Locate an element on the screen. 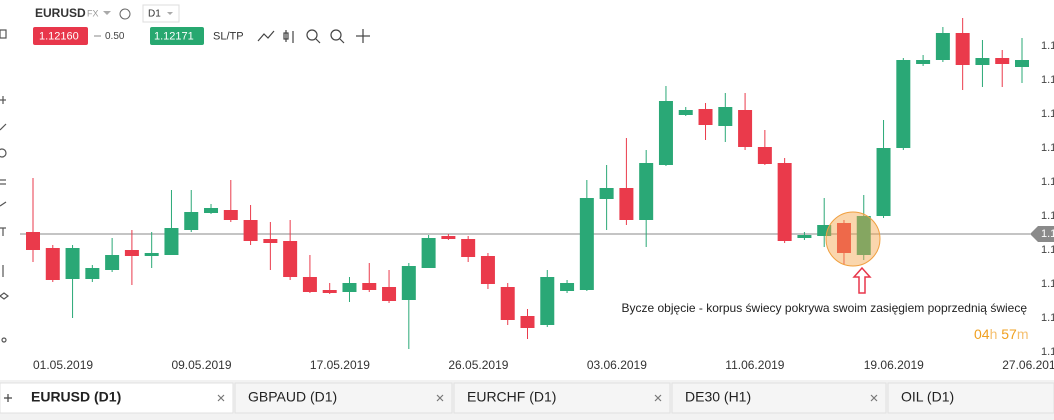 Image resolution: width=1054 pixels, height=420 pixels. interval-select is located at coordinates (161, 13).